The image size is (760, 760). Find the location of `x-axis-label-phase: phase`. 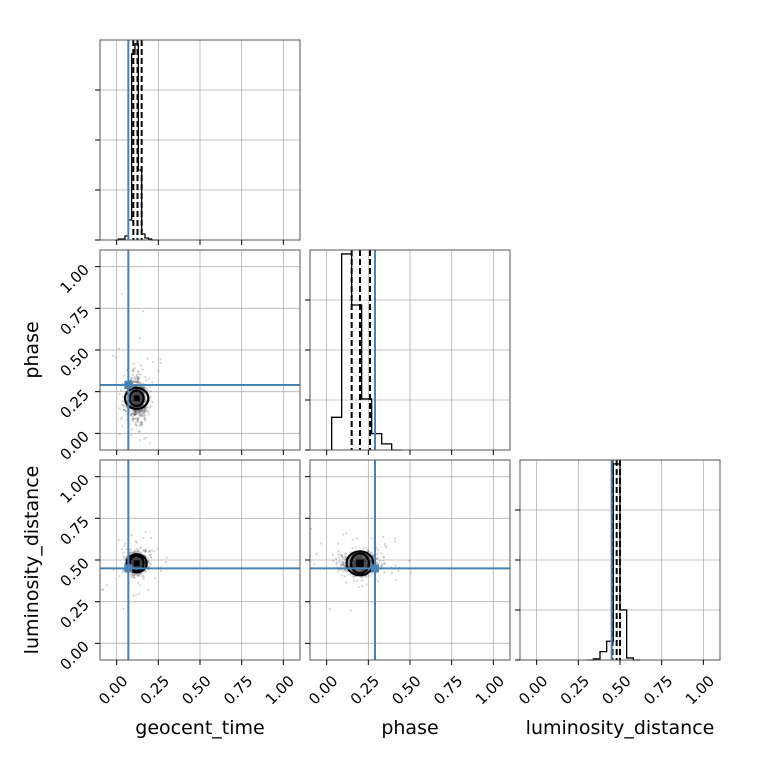

x-axis-label-phase: phase is located at coordinates (409, 728).